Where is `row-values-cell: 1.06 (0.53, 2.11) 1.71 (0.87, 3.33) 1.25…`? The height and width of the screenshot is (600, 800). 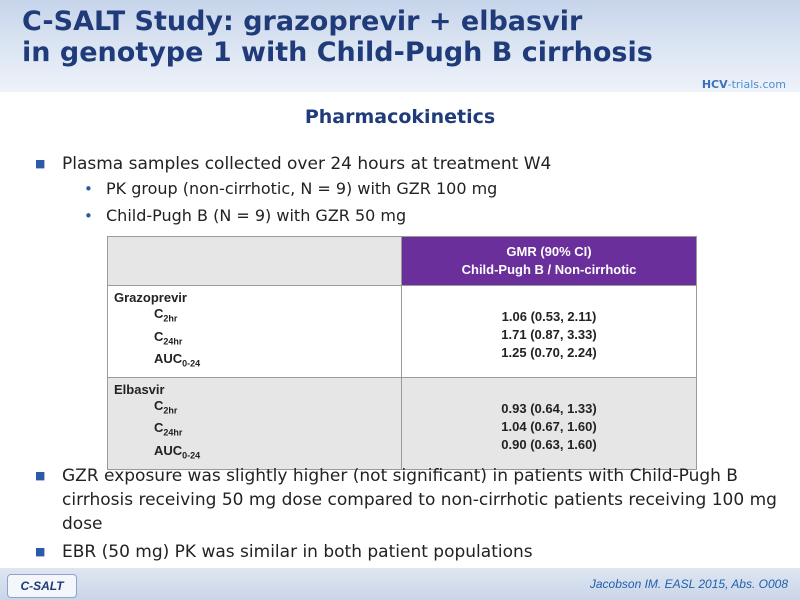 row-values-cell: 1.06 (0.53, 2.11) 1.71 (0.87, 3.33) 1.25… is located at coordinates (549, 331).